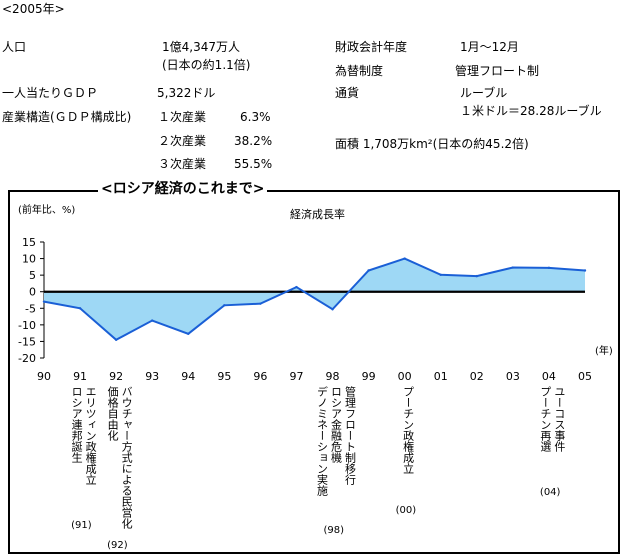 This screenshot has width=625, height=560. What do you see at coordinates (296, 376) in the screenshot?
I see `x-tick-label: 97` at bounding box center [296, 376].